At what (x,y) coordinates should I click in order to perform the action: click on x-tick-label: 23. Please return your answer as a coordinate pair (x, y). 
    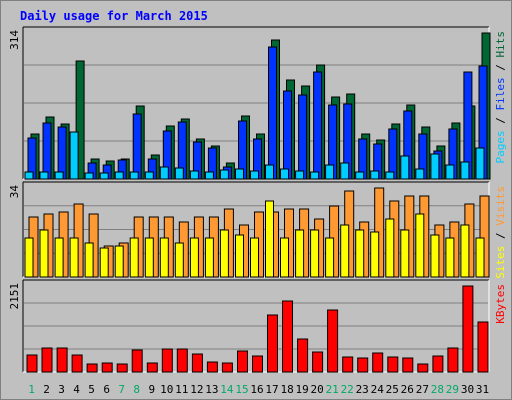
    Looking at the image, I should click on (362, 389).